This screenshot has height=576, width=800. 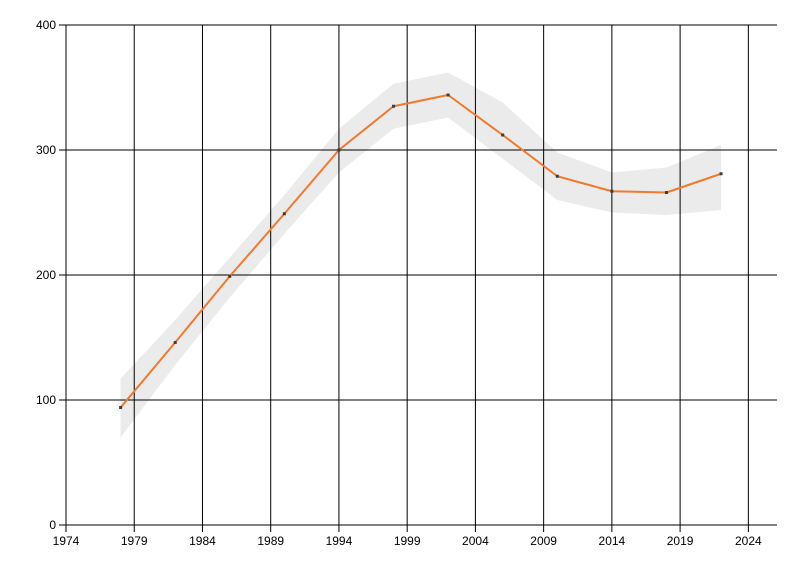 What do you see at coordinates (270, 541) in the screenshot?
I see `x-tick-label: 1989` at bounding box center [270, 541].